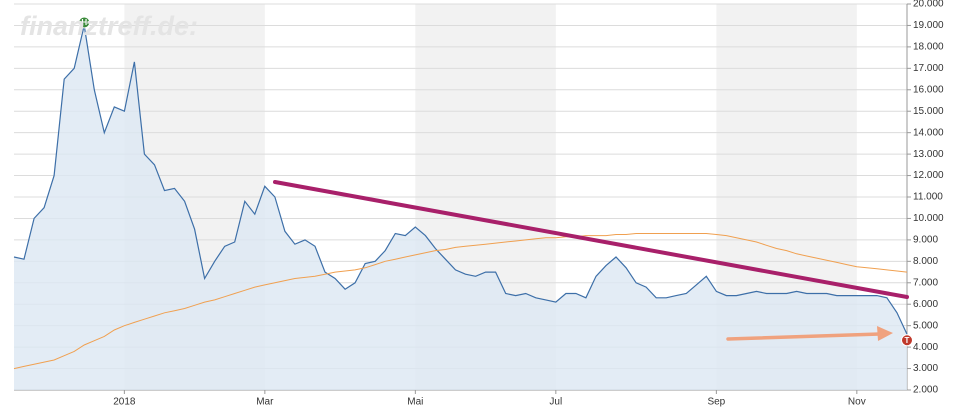 This screenshot has width=953, height=412. I want to click on x-tick-label: Jul, so click(555, 402).